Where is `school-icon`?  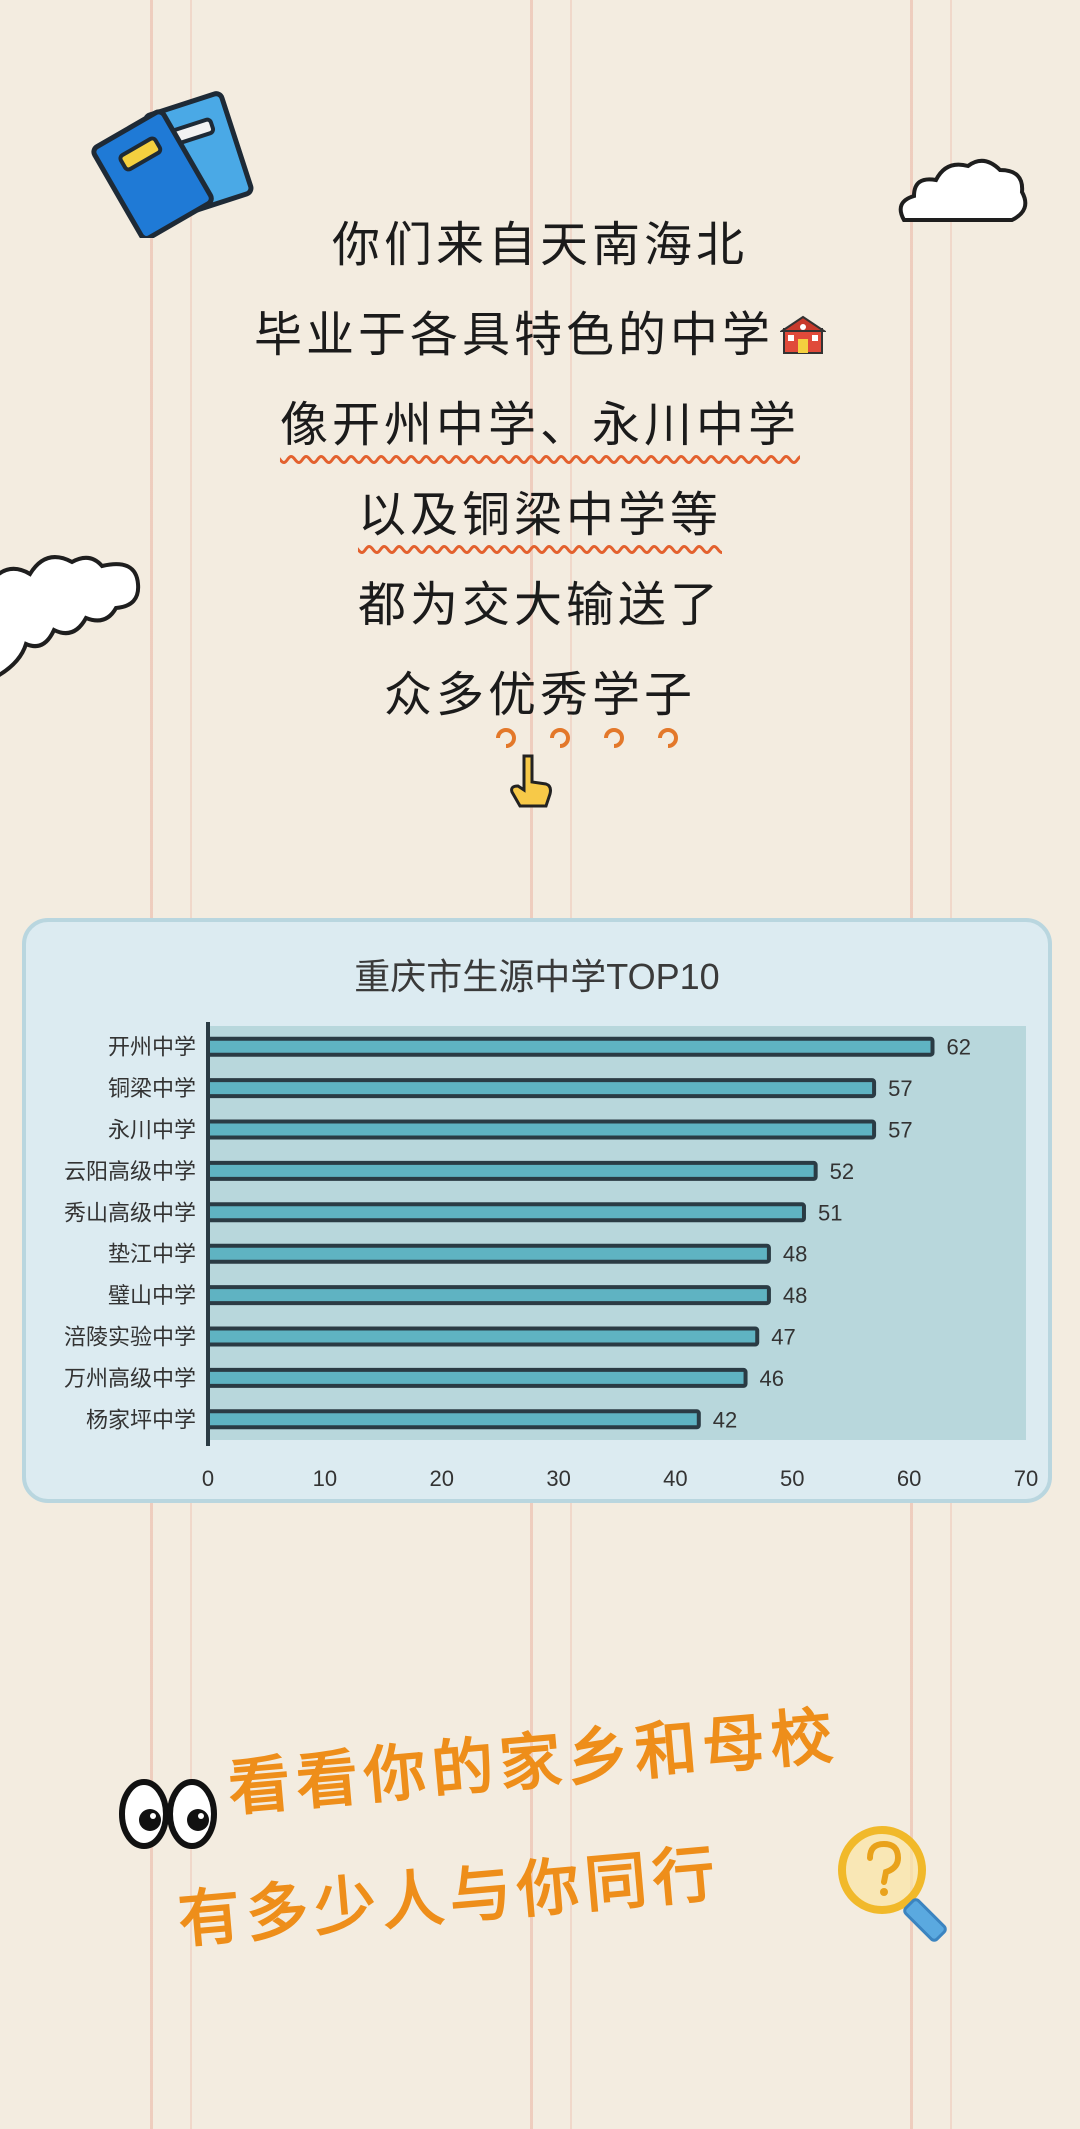
school-icon is located at coordinates (803, 334).